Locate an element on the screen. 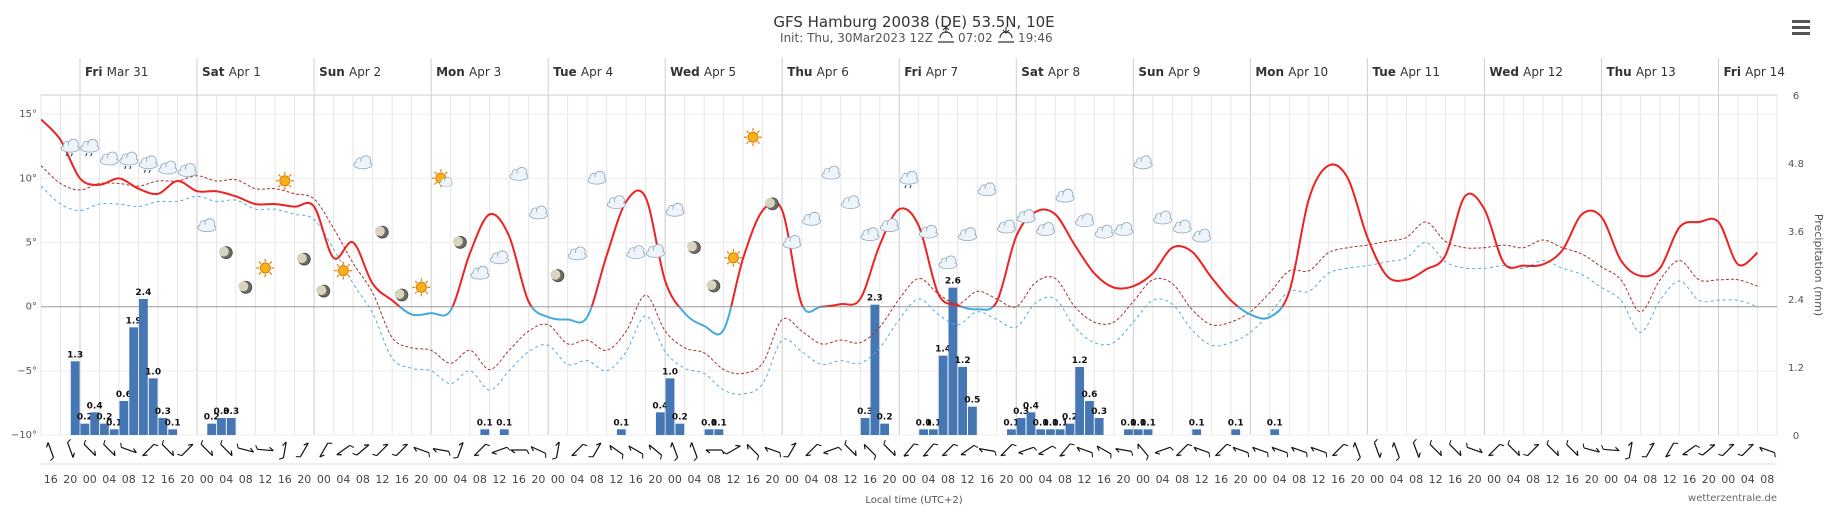 The image size is (1828, 515). init-line: Init: Thu, 30Mar2023 12Z 07:02 19:46 is located at coordinates (916, 35).